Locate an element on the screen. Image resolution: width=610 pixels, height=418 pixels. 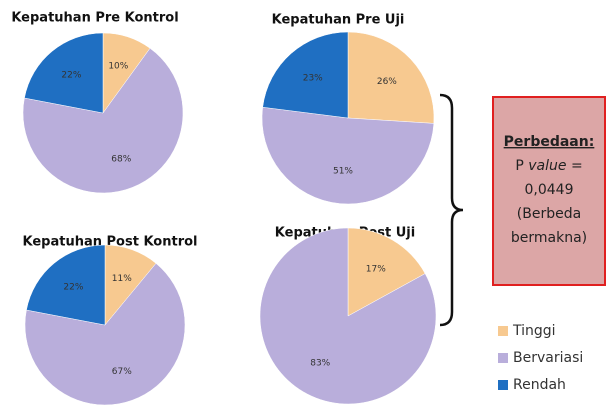
legend-label: Rendah is located at coordinates (539, 385).